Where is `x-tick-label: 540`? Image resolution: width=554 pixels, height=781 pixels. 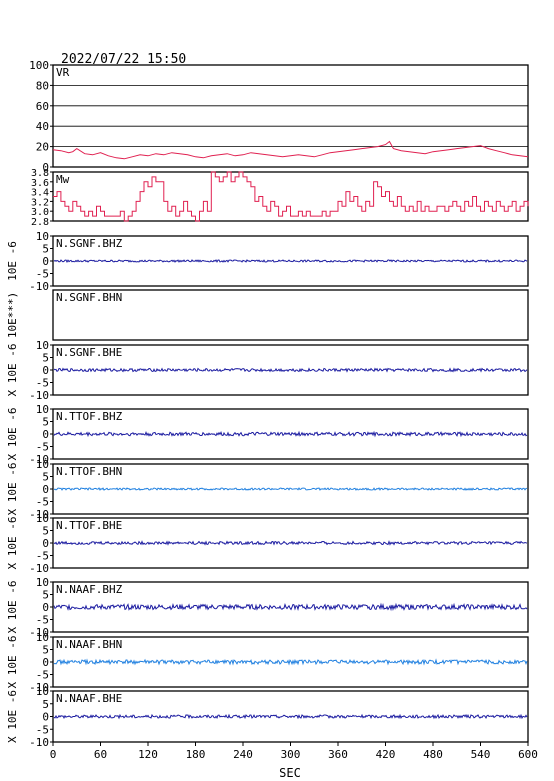 x-tick-label: 540 is located at coordinates (481, 754).